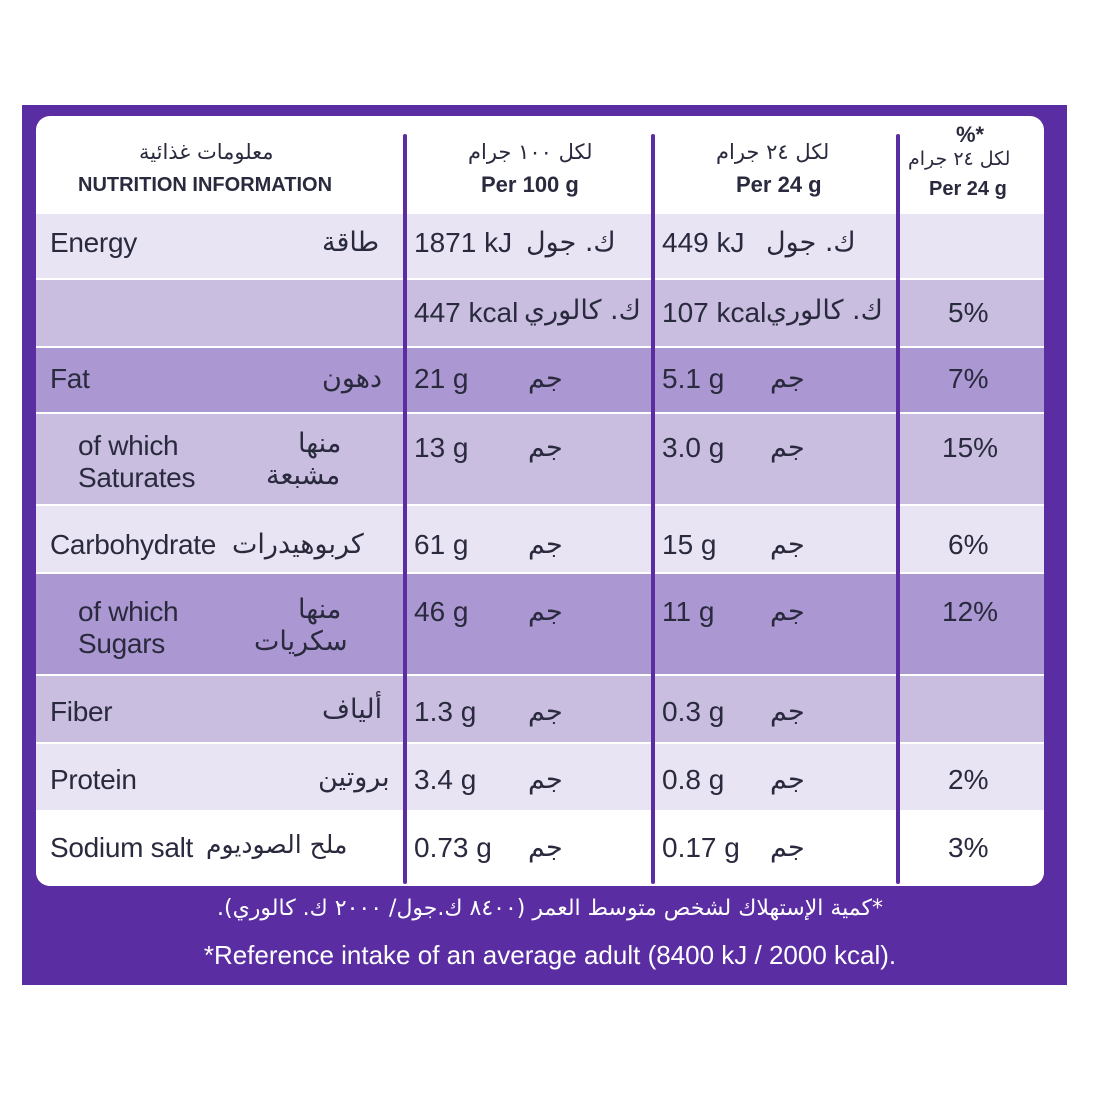 This screenshot has width=1100, height=1100. I want to click on row-bg-sugars, so click(540, 624).